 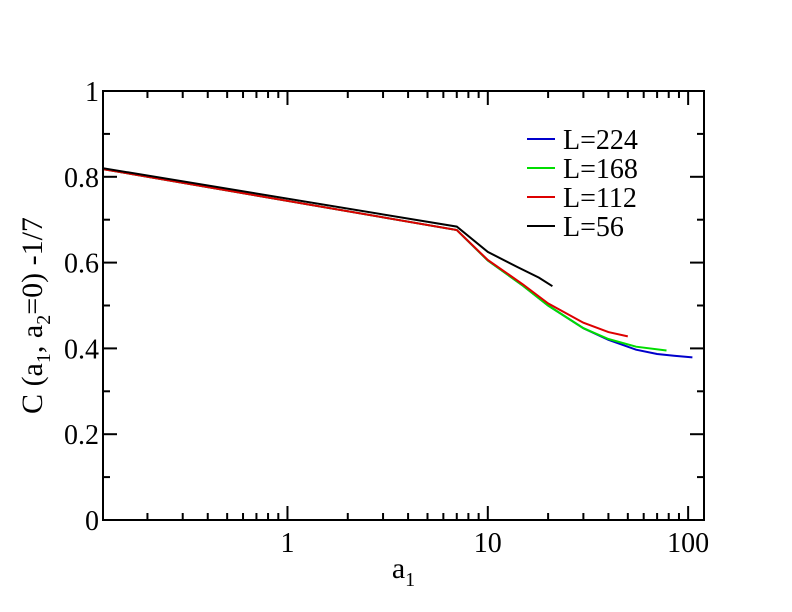 I want to click on legend-label: L=112, so click(x=600, y=198).